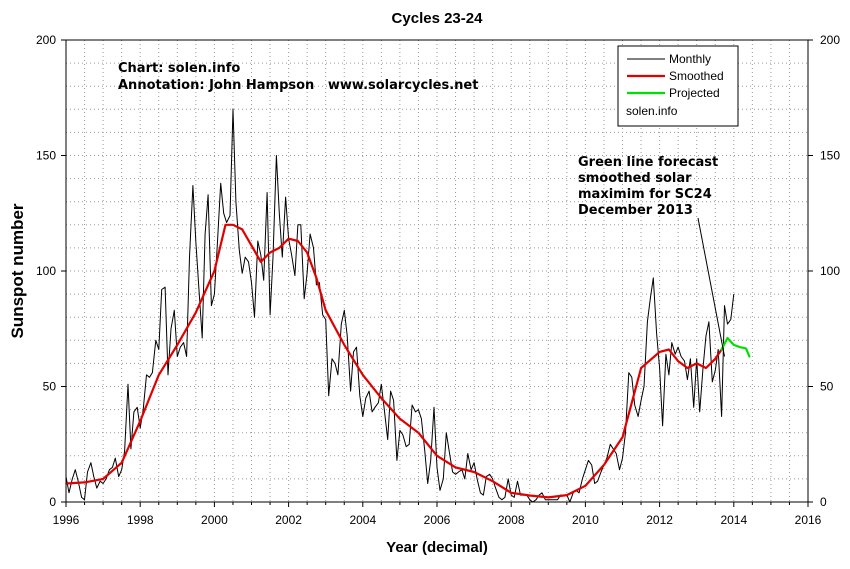 This screenshot has width=850, height=569. What do you see at coordinates (735, 347) in the screenshot?
I see `series-projected-line` at bounding box center [735, 347].